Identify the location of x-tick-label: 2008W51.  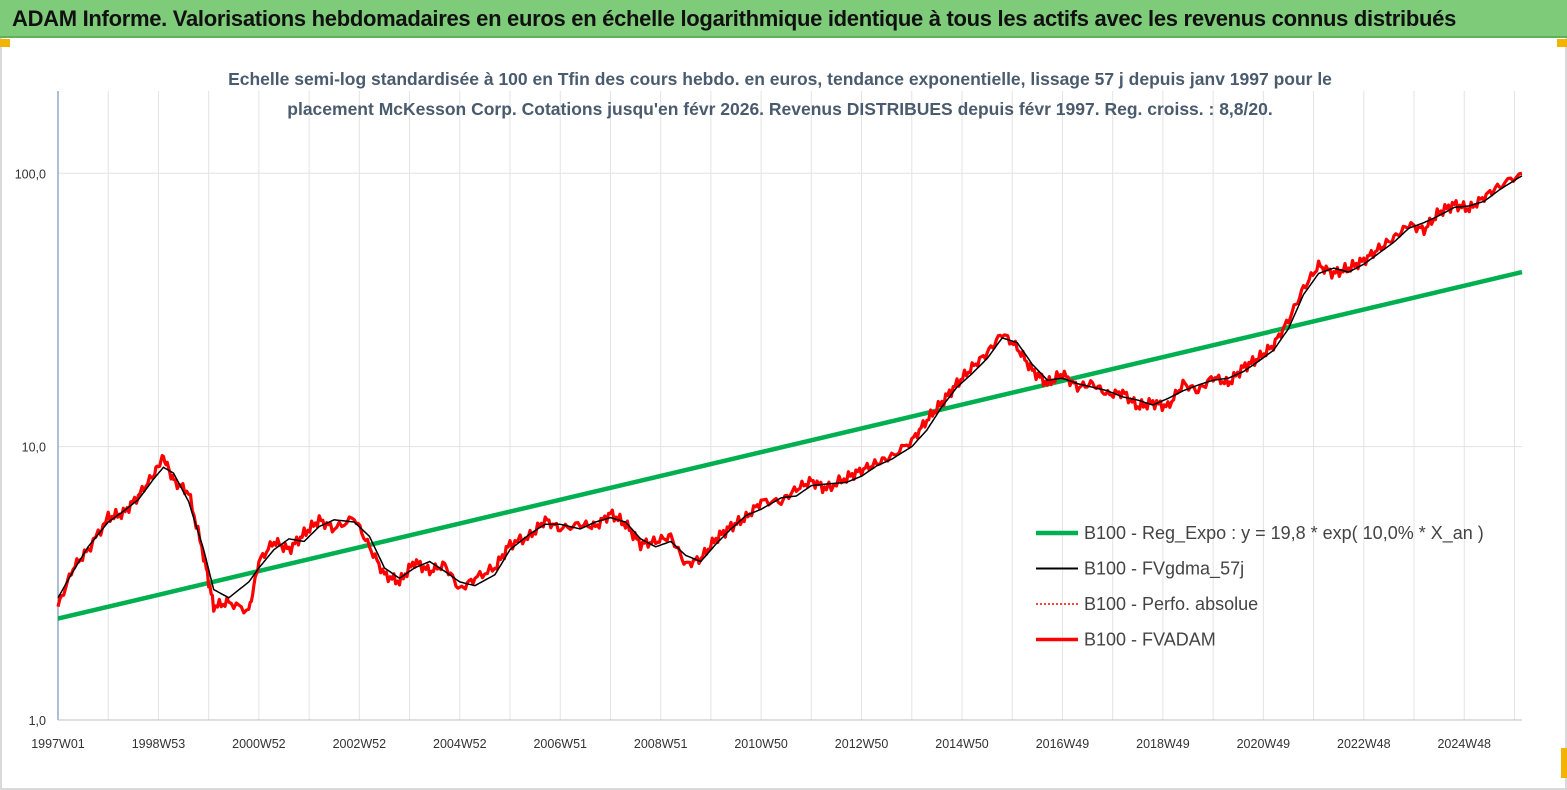
(661, 744).